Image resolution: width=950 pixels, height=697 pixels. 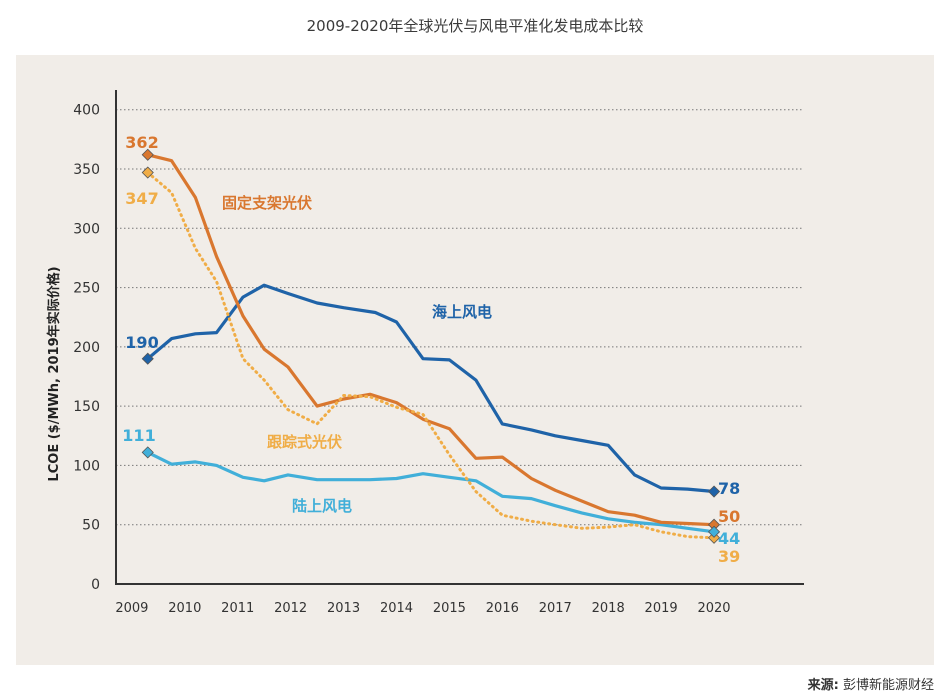 I want to click on x-tick-label: 2017, so click(x=555, y=608).